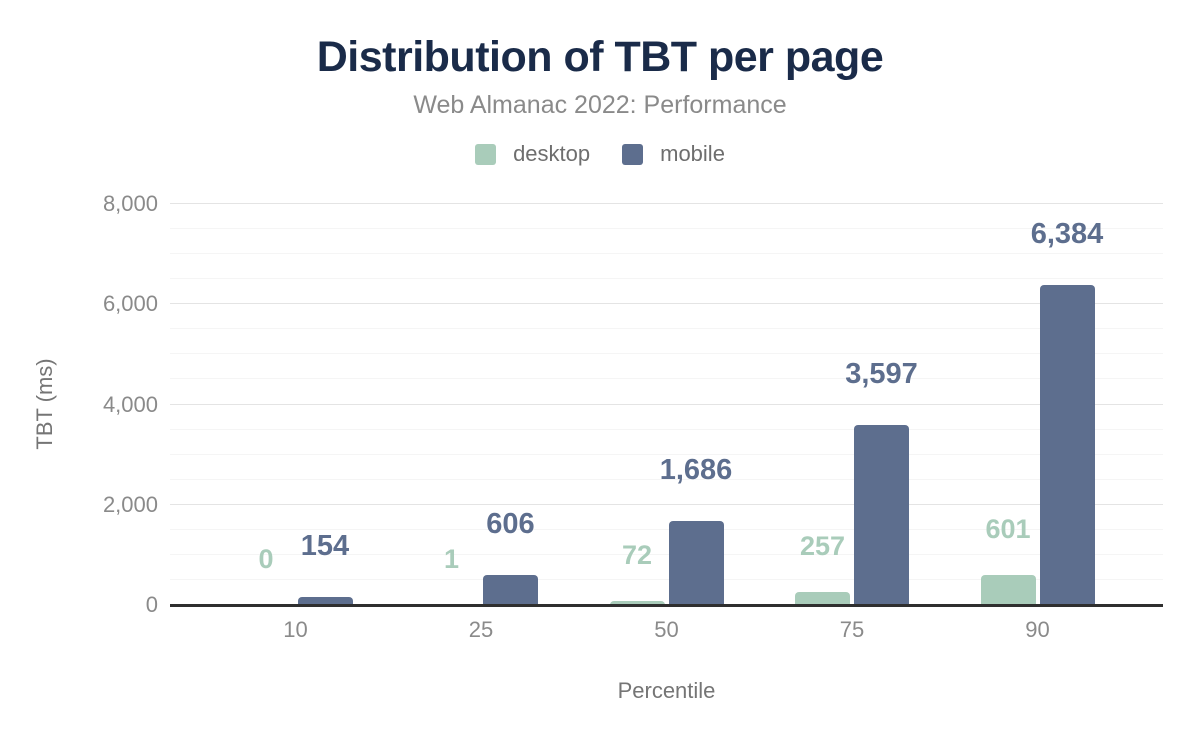 This screenshot has height=742, width=1200. Describe the element at coordinates (130, 504) in the screenshot. I see `y-tick-label-2000: 2,000` at that location.